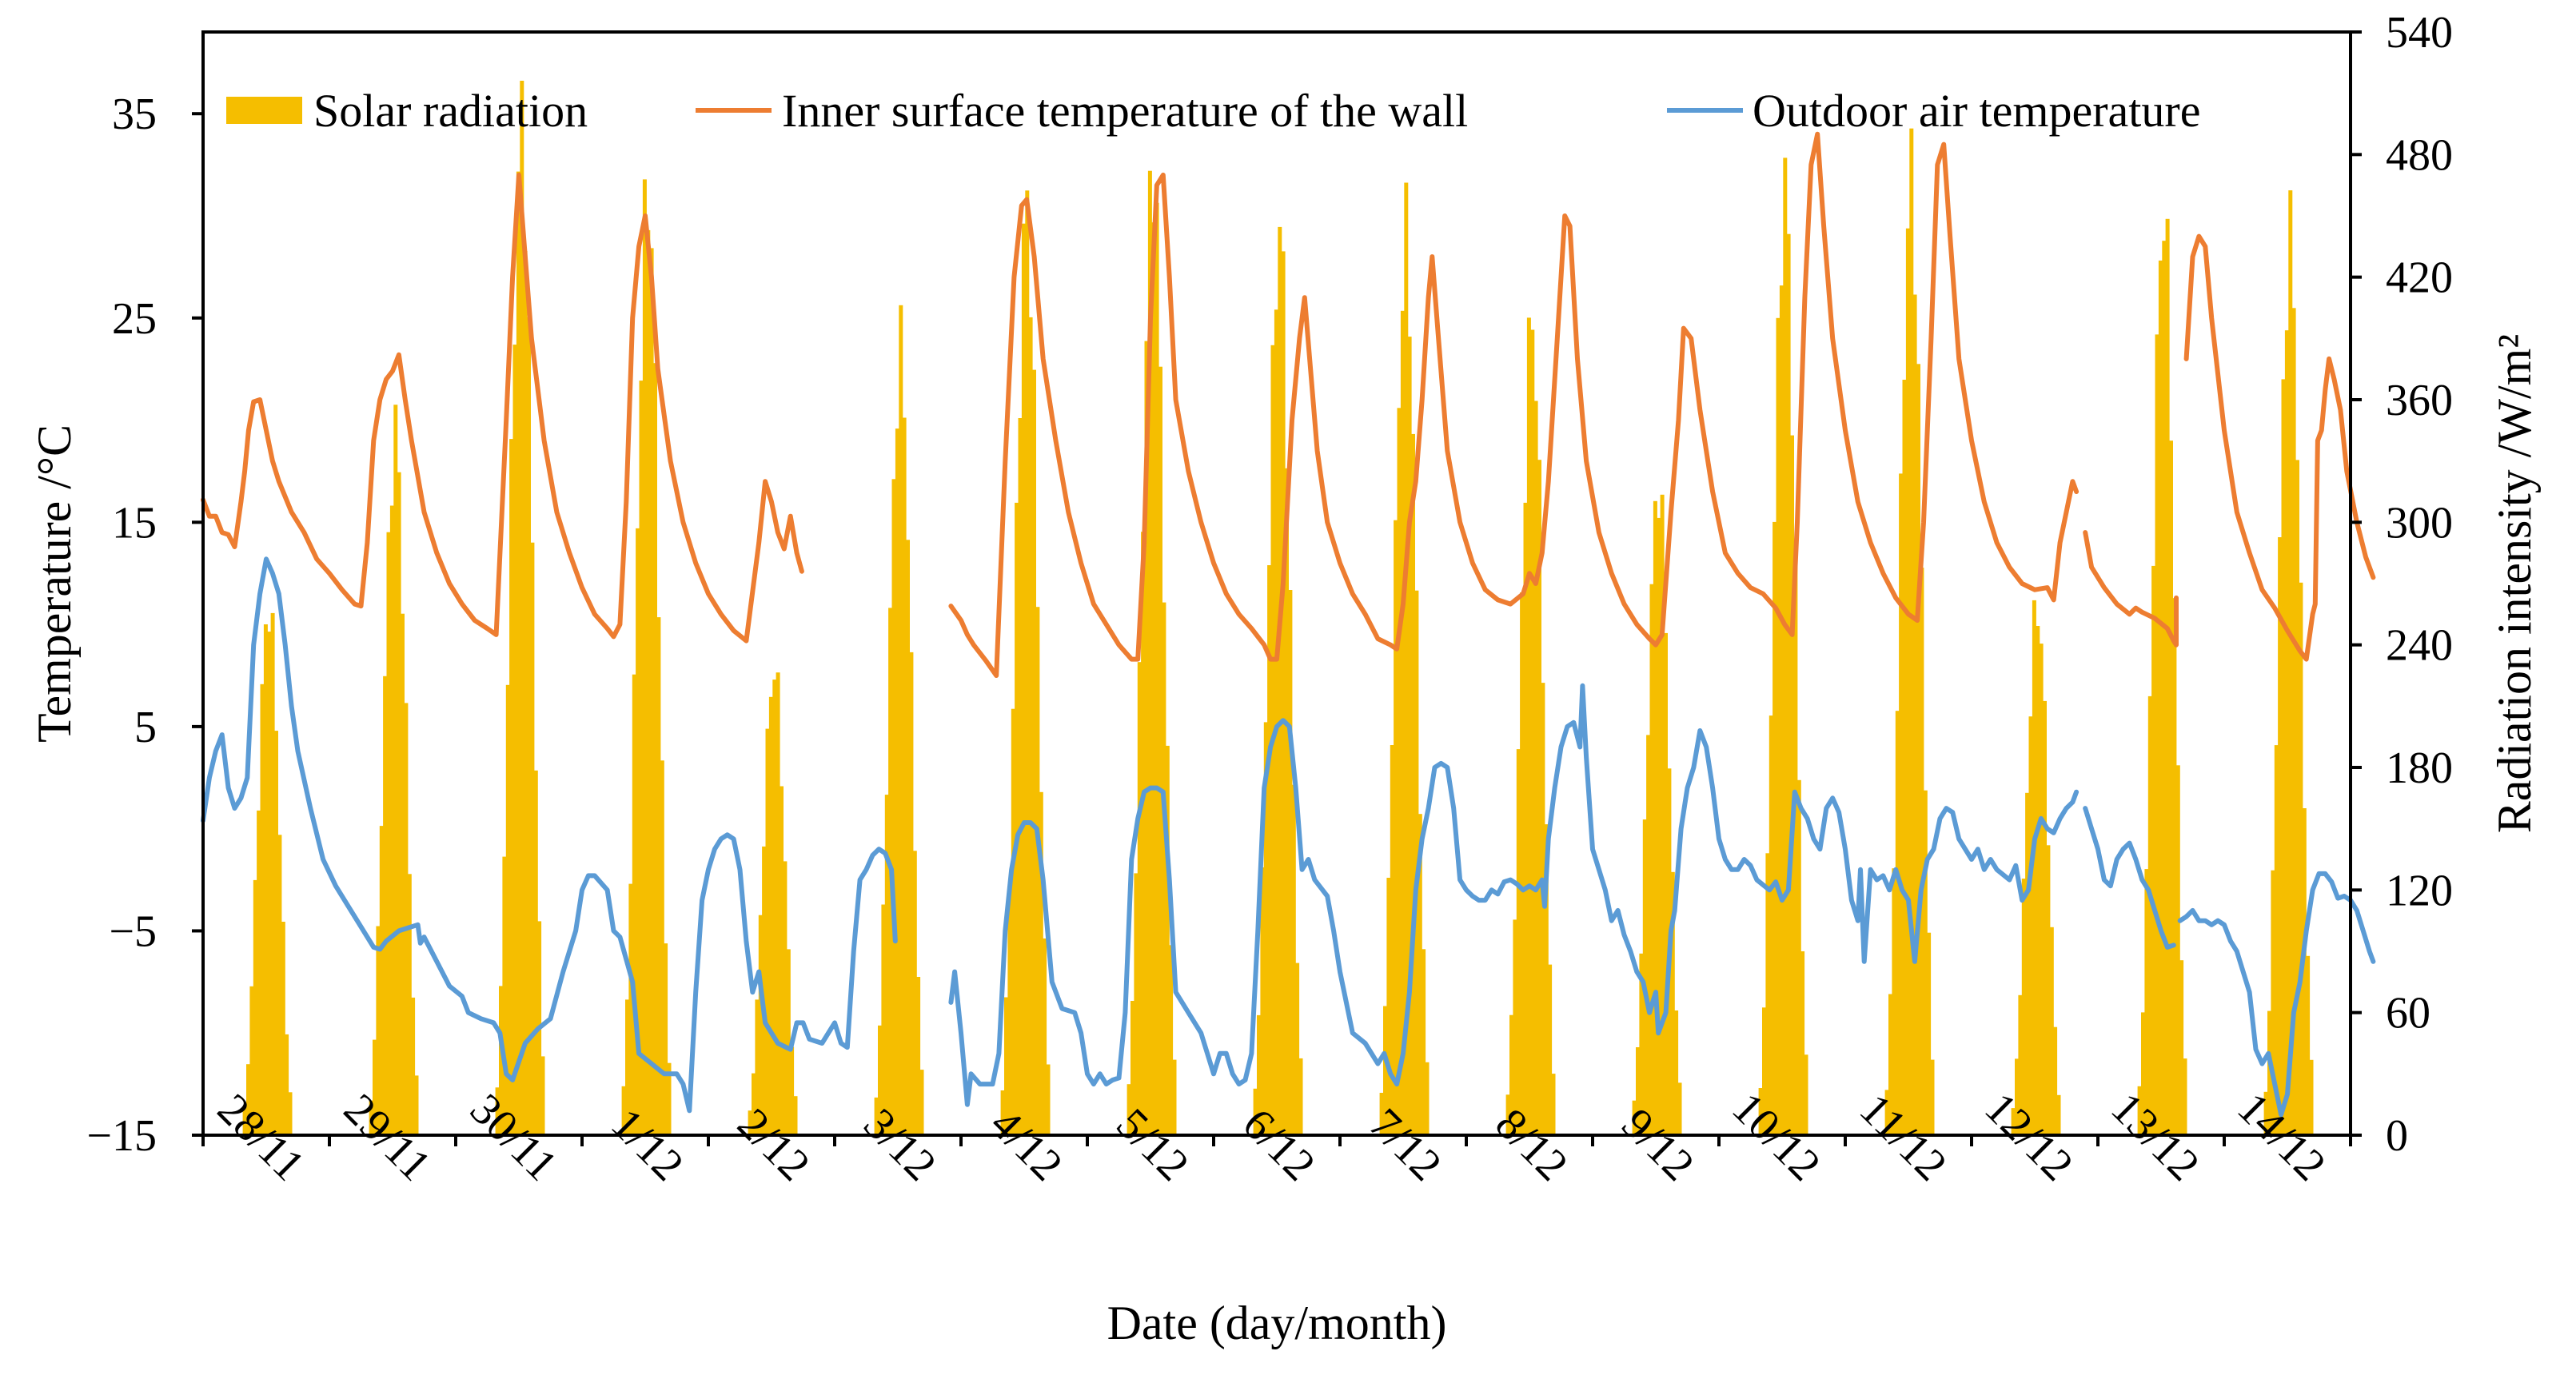 This screenshot has height=1375, width=2576. I want to click on right-tick-label: 0, so click(2397, 1136).